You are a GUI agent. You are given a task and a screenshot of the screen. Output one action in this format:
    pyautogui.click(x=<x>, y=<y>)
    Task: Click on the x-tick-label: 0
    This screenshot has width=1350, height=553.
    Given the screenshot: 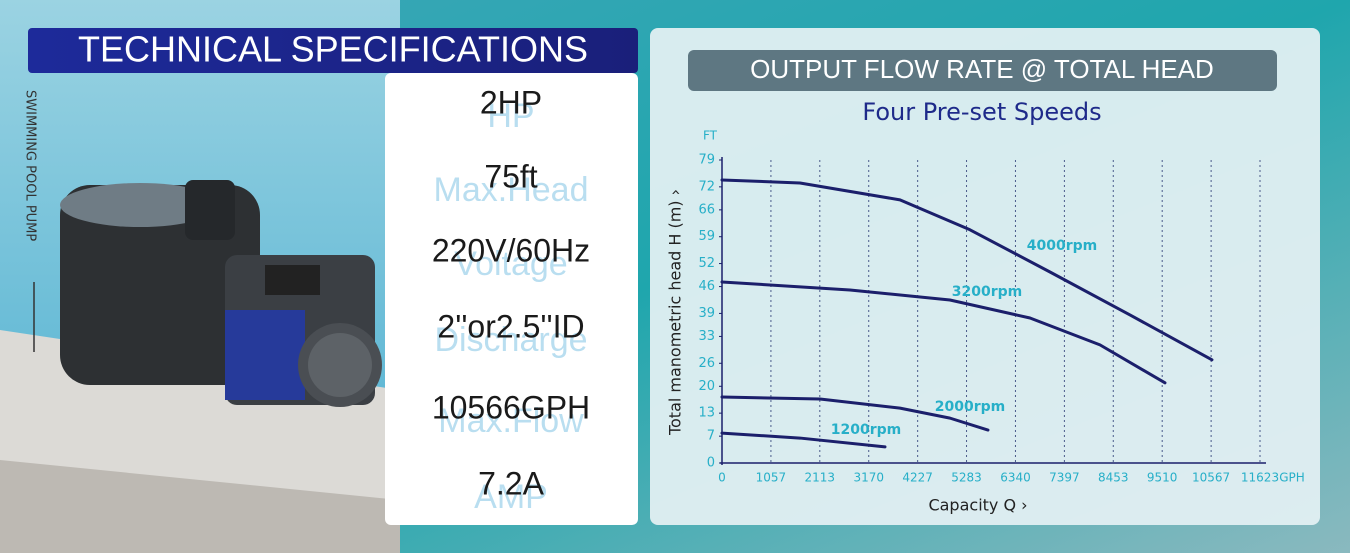 What is the action you would take?
    pyautogui.click(x=722, y=478)
    